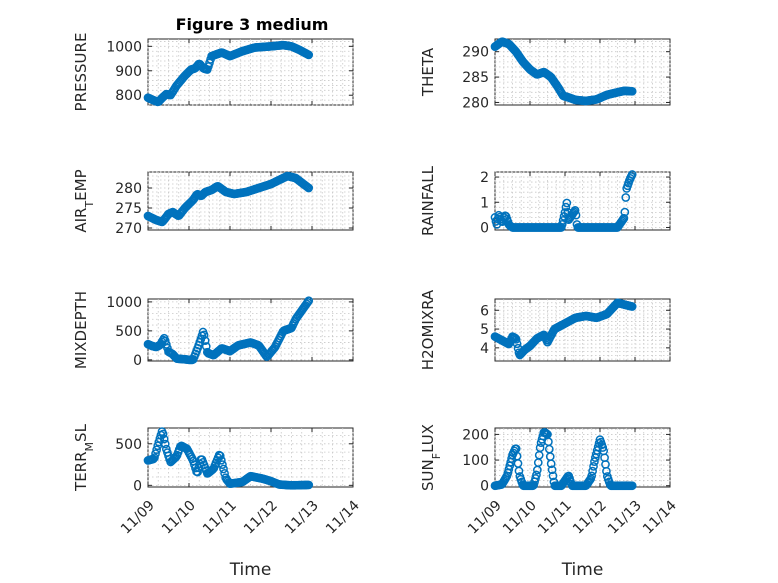 This screenshot has height=583, width=778. I want to click on y-tick-label: 285, so click(475, 78).